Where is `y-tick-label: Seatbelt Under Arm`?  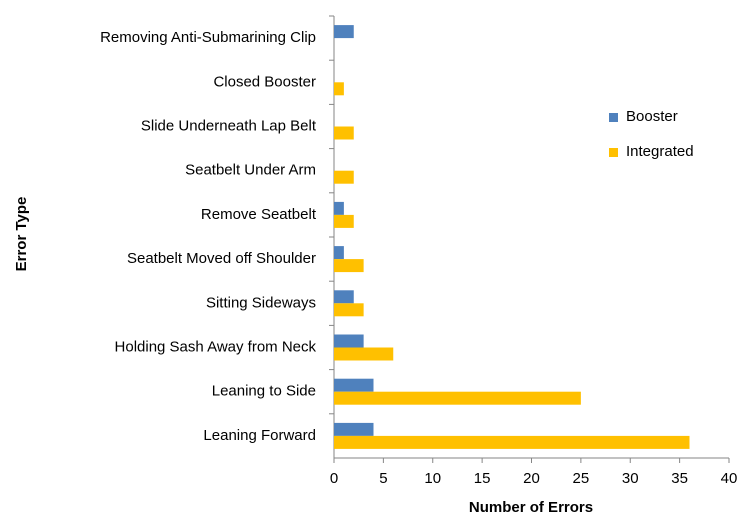 y-tick-label: Seatbelt Under Arm is located at coordinates (250, 170).